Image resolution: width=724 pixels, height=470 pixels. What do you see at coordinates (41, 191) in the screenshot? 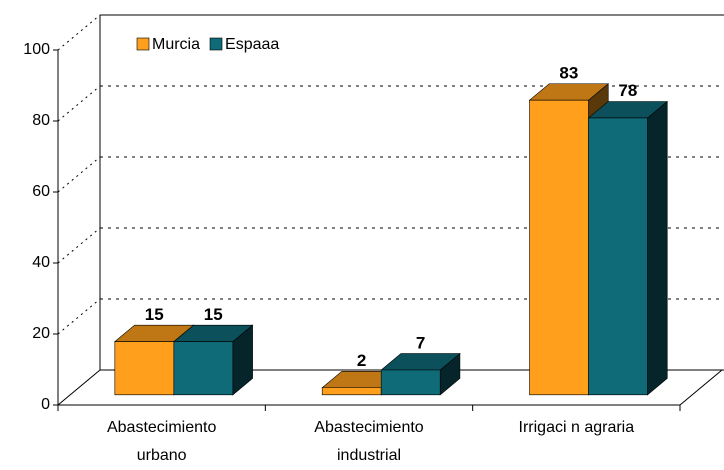
I see `y-tick-label: 60` at bounding box center [41, 191].